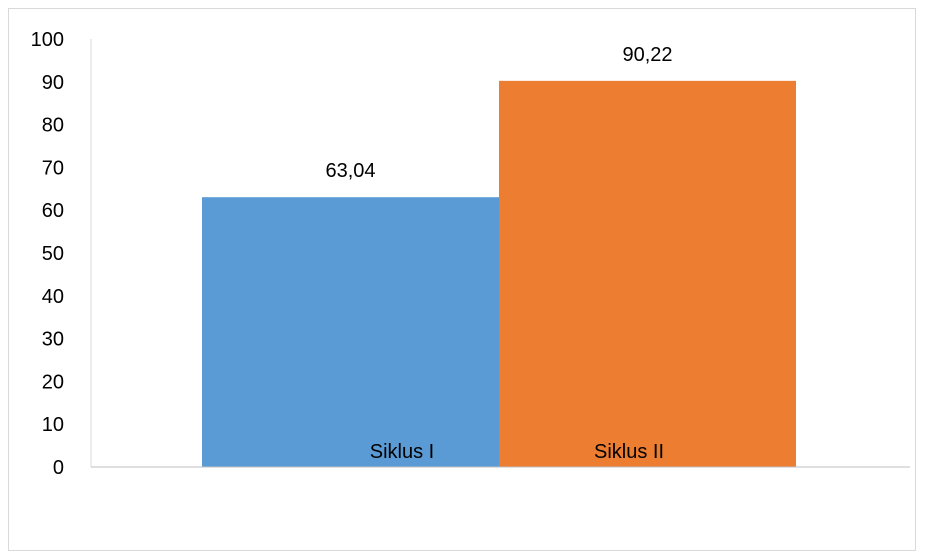 The width and height of the screenshot is (925, 559). I want to click on y-tick-label: 30, so click(53, 340).